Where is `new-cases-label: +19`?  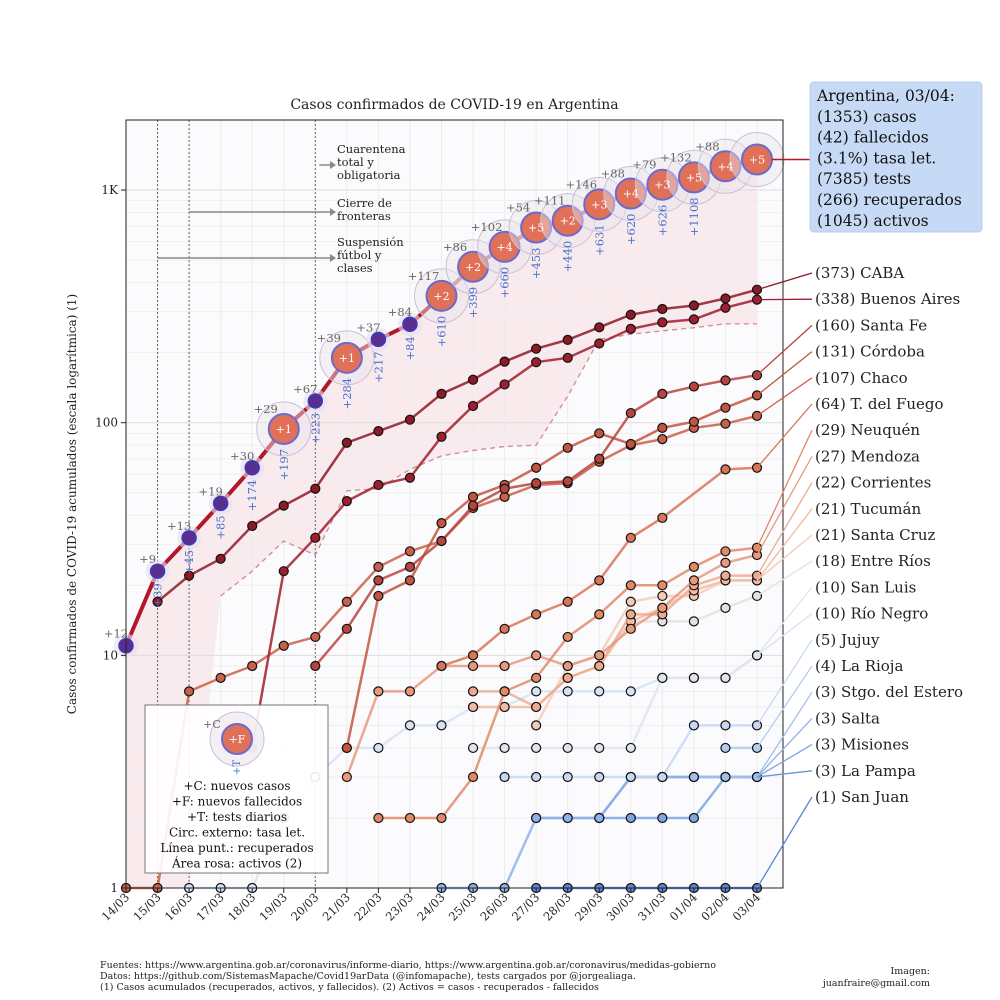 new-cases-label: +19 is located at coordinates (211, 491).